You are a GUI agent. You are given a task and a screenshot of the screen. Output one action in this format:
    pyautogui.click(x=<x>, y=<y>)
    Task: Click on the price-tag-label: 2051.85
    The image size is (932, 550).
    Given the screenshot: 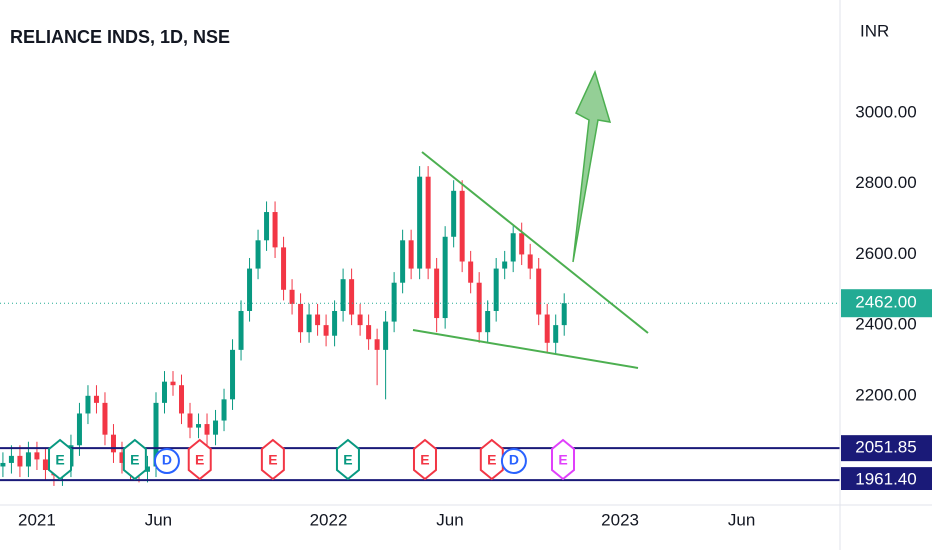 What is the action you would take?
    pyautogui.click(x=885, y=447)
    